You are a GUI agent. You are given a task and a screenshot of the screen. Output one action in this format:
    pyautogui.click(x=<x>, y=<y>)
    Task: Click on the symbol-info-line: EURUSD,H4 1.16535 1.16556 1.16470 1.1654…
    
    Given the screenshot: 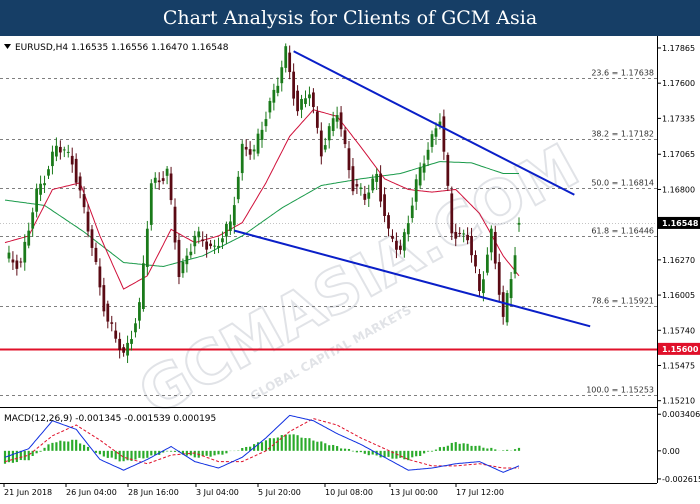 What is the action you would take?
    pyautogui.click(x=116, y=48)
    